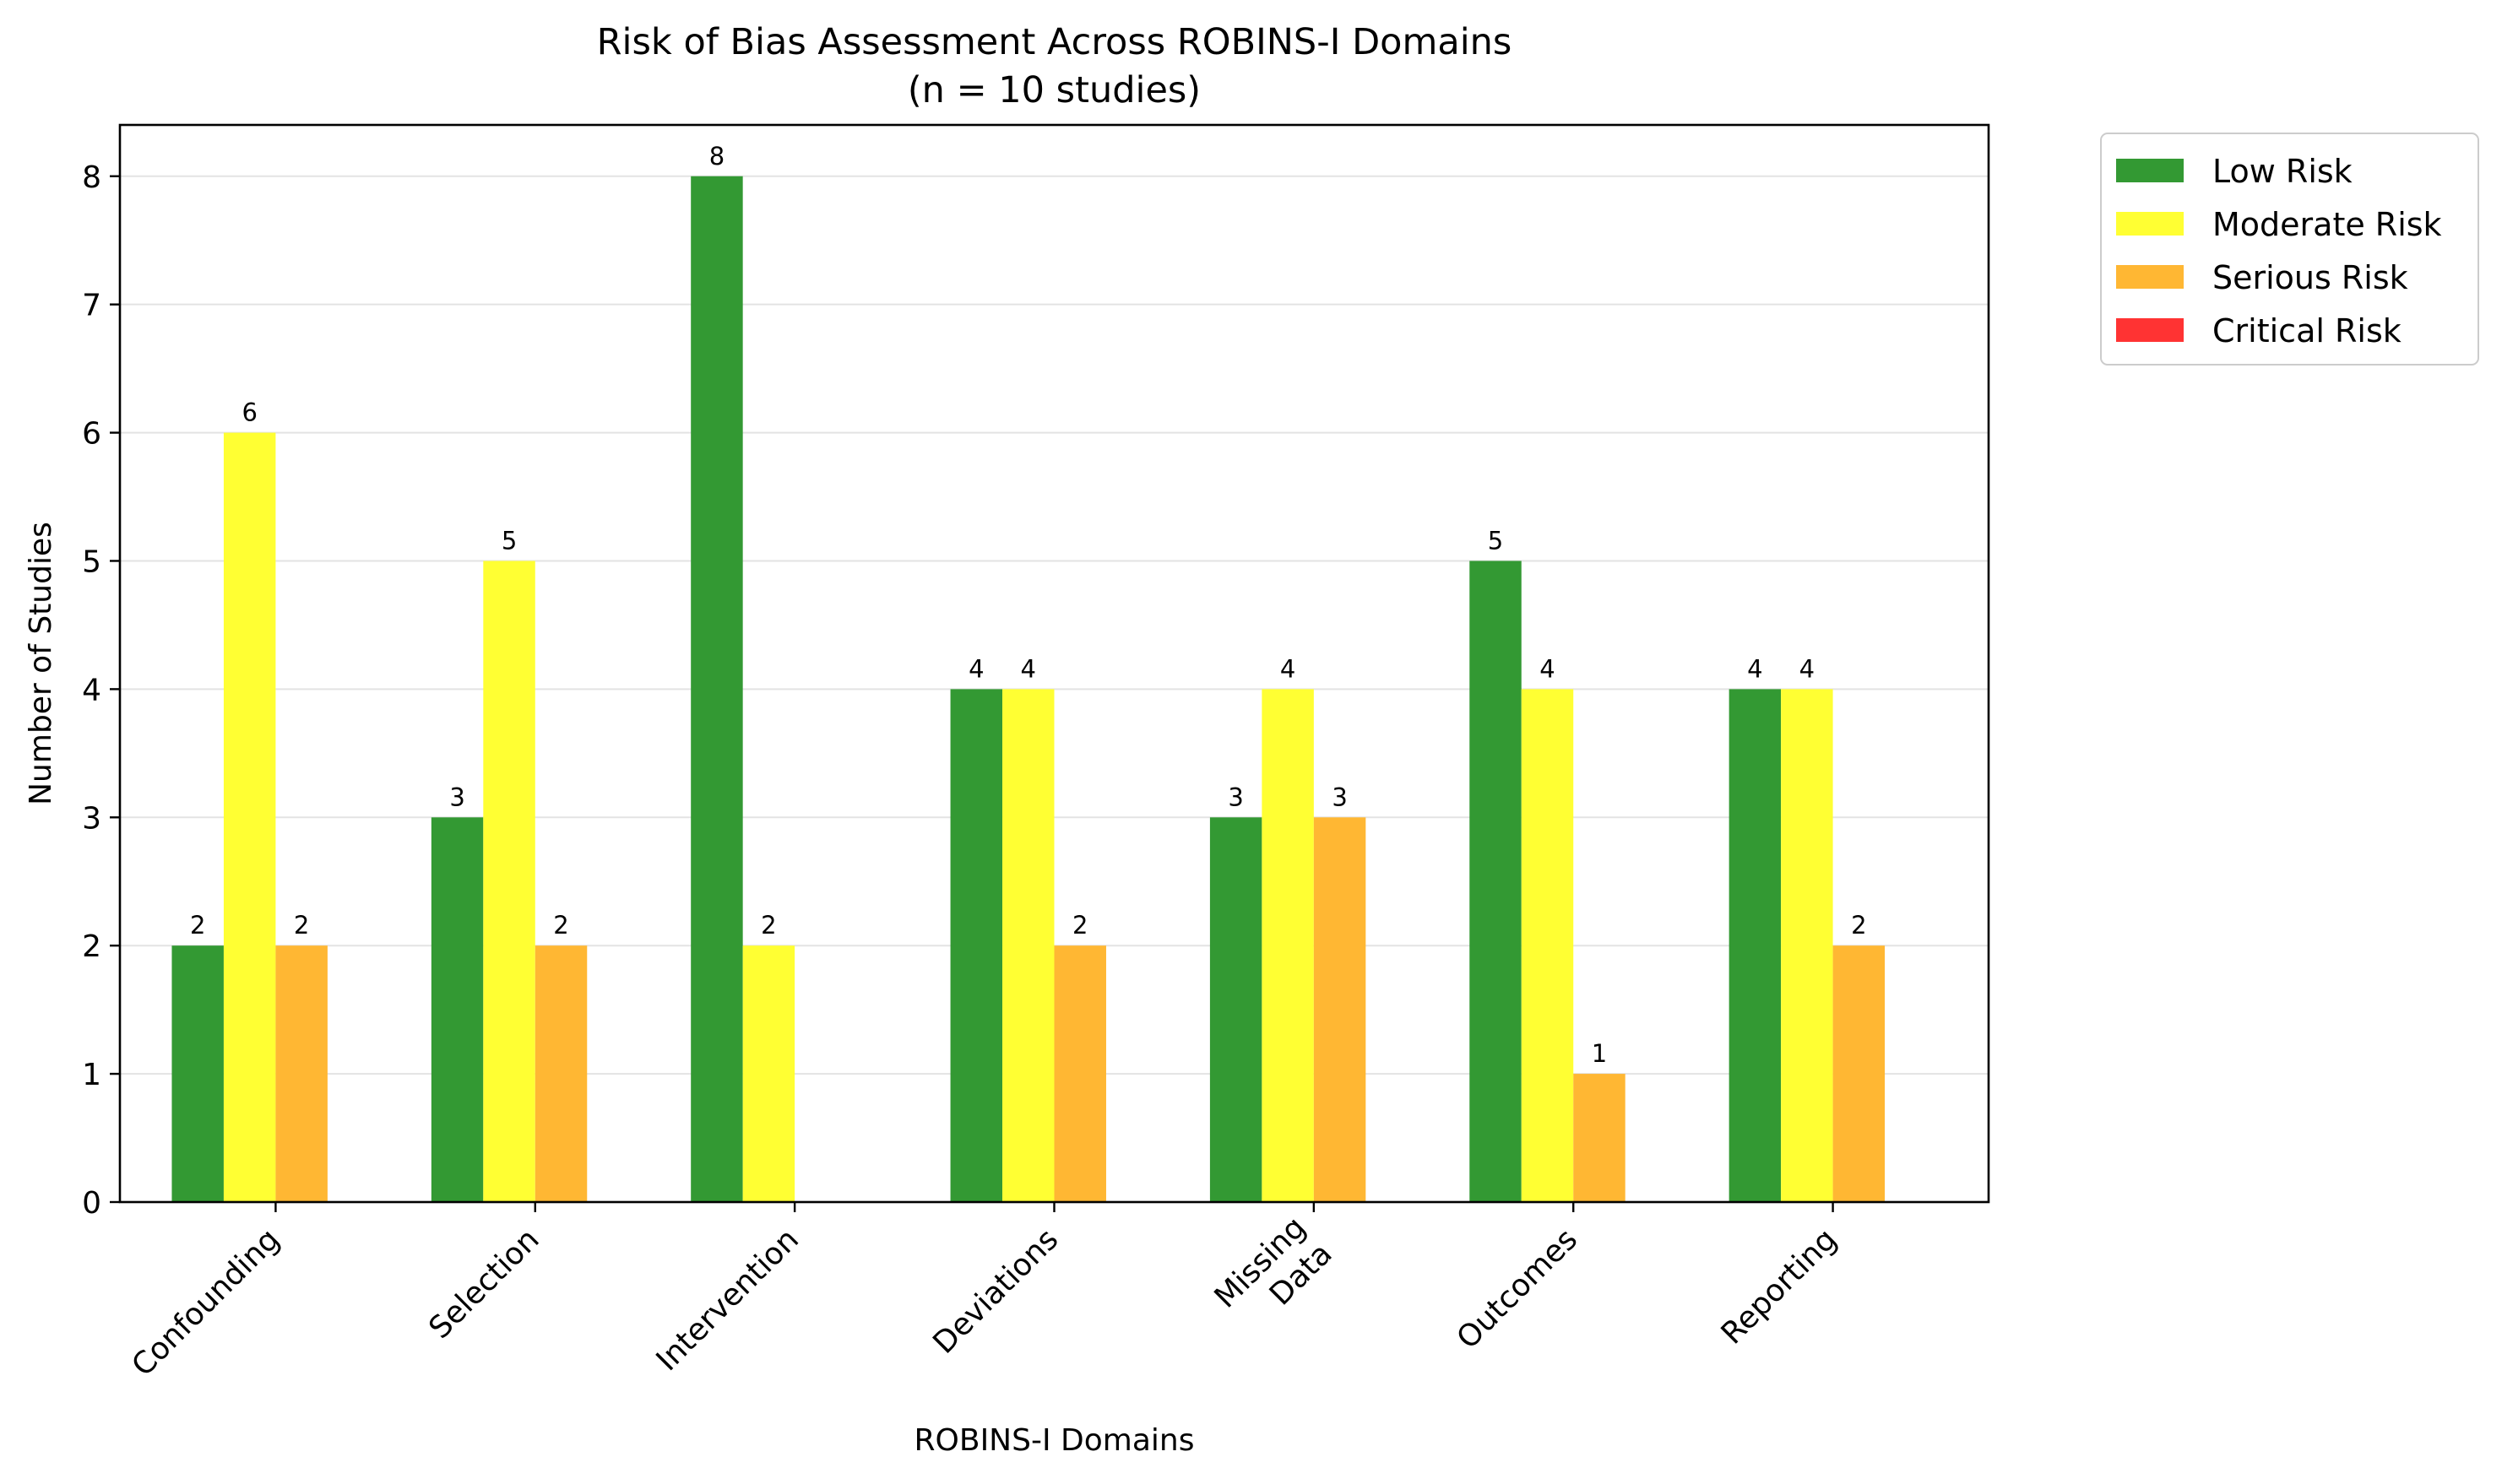 Image resolution: width=2502 pixels, height=1484 pixels. I want to click on x-tick-label: Selection, so click(484, 1284).